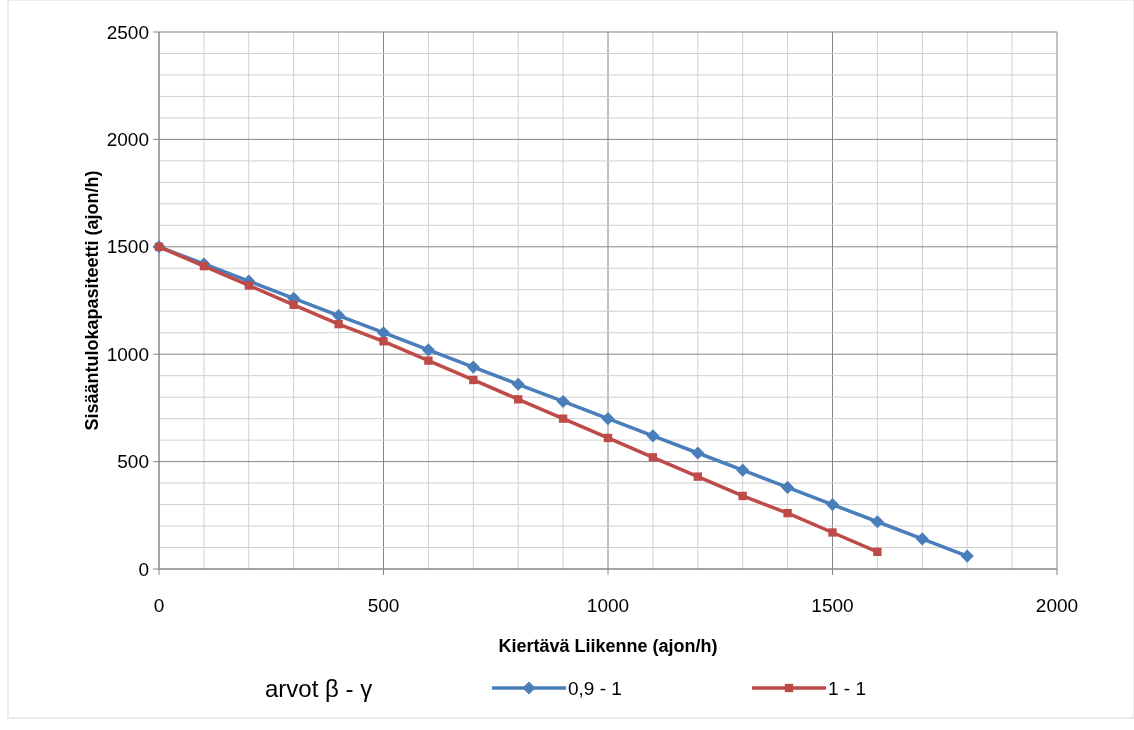  I want to click on x-tick-label: 0, so click(159, 605).